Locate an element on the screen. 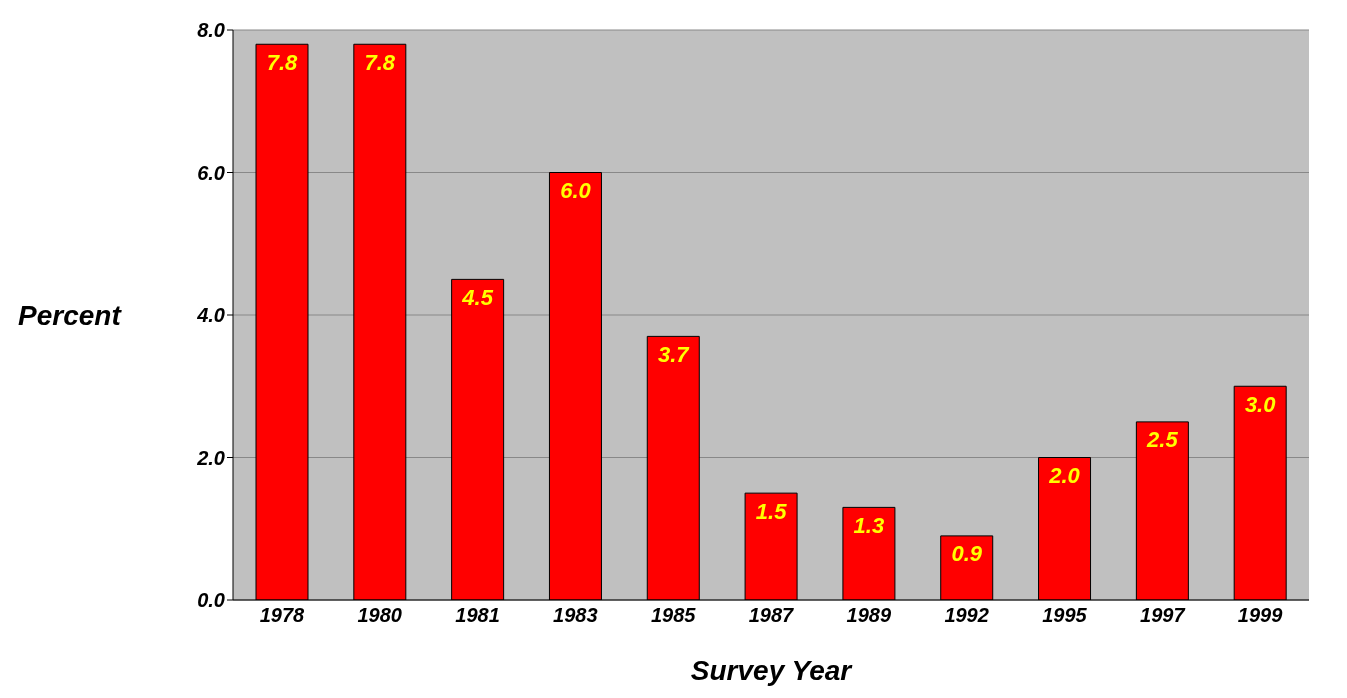 The width and height of the screenshot is (1347, 698). y-tick-label: 0.0 is located at coordinates (211, 600).